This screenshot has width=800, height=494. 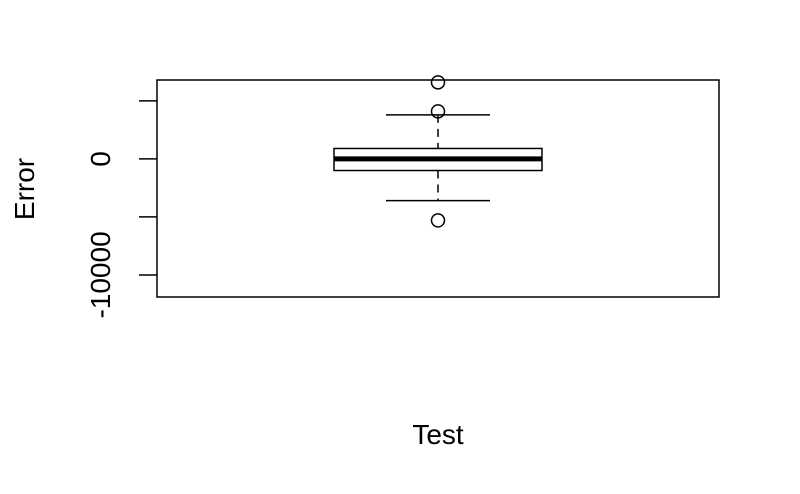 I want to click on outlier-group, so click(x=438, y=151).